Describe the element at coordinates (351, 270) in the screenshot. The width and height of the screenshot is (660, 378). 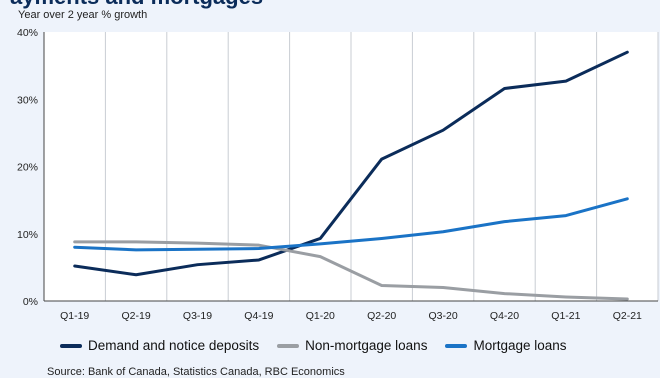
I see `series-line-non-mortgage-loans` at that location.